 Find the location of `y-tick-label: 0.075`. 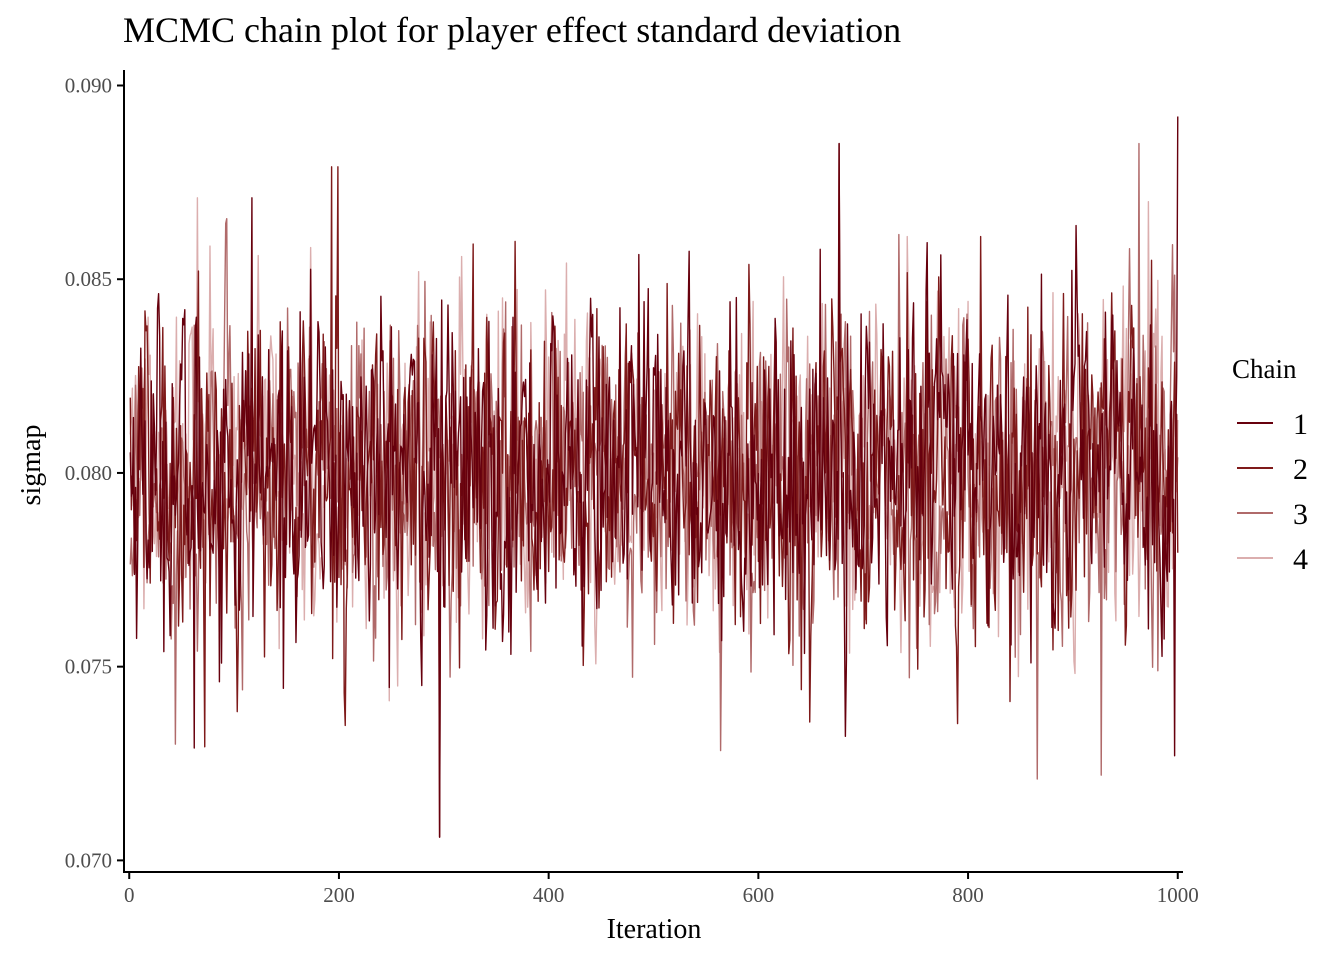

y-tick-label: 0.075 is located at coordinates (88, 667).